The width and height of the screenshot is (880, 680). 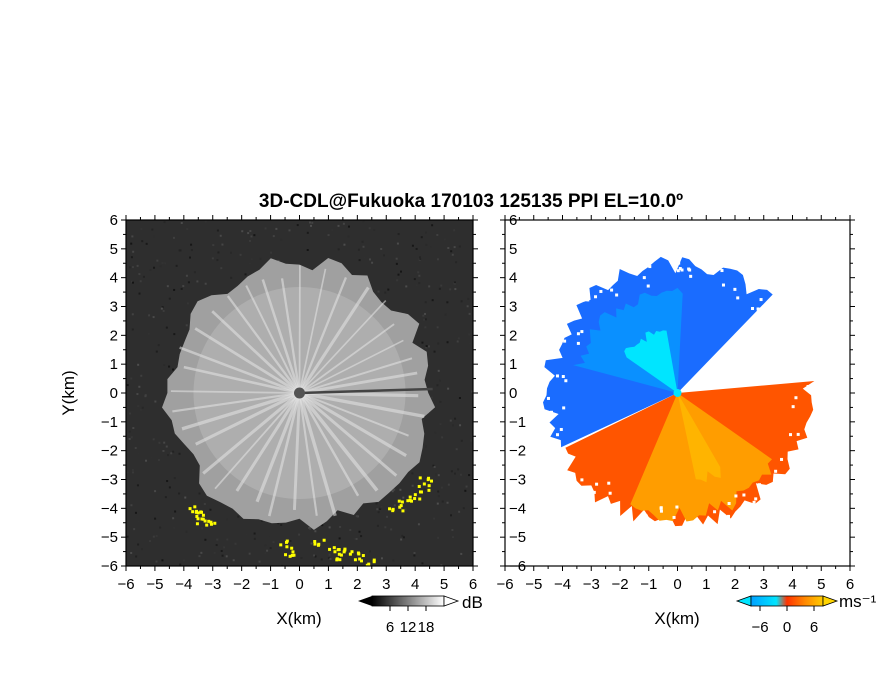 What do you see at coordinates (759, 627) in the screenshot?
I see `colorbar-tick-label: −6` at bounding box center [759, 627].